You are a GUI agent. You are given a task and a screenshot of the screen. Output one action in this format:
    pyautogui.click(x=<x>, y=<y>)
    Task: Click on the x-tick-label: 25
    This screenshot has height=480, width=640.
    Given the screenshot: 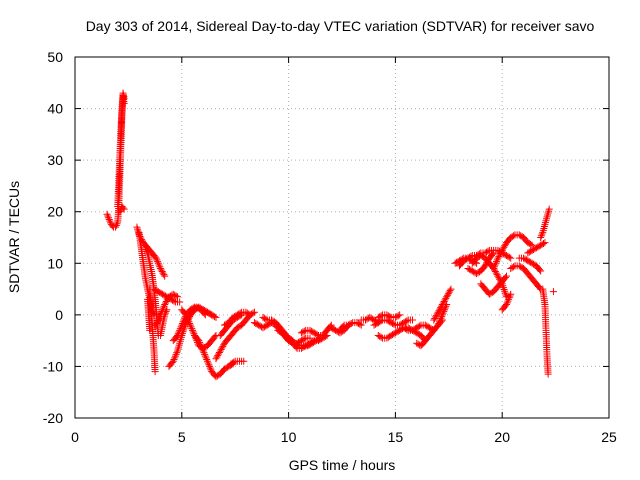 What is the action you would take?
    pyautogui.click(x=609, y=437)
    